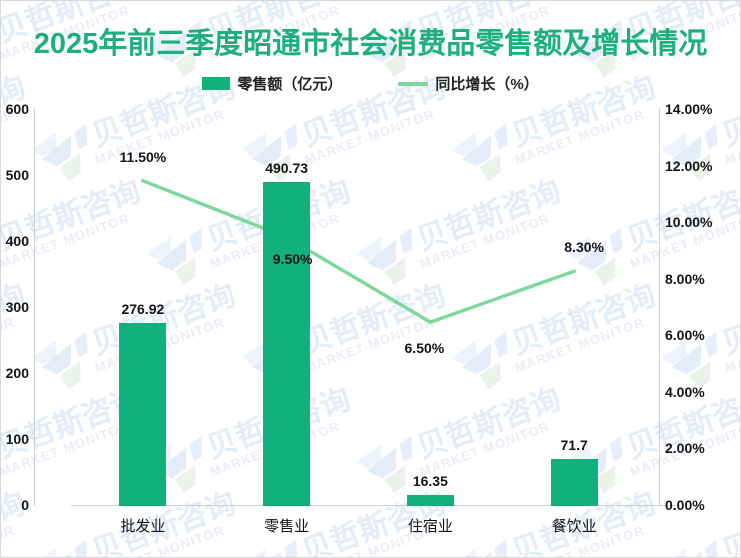 The width and height of the screenshot is (741, 558). I want to click on x-axis-baseline, so click(373, 505).